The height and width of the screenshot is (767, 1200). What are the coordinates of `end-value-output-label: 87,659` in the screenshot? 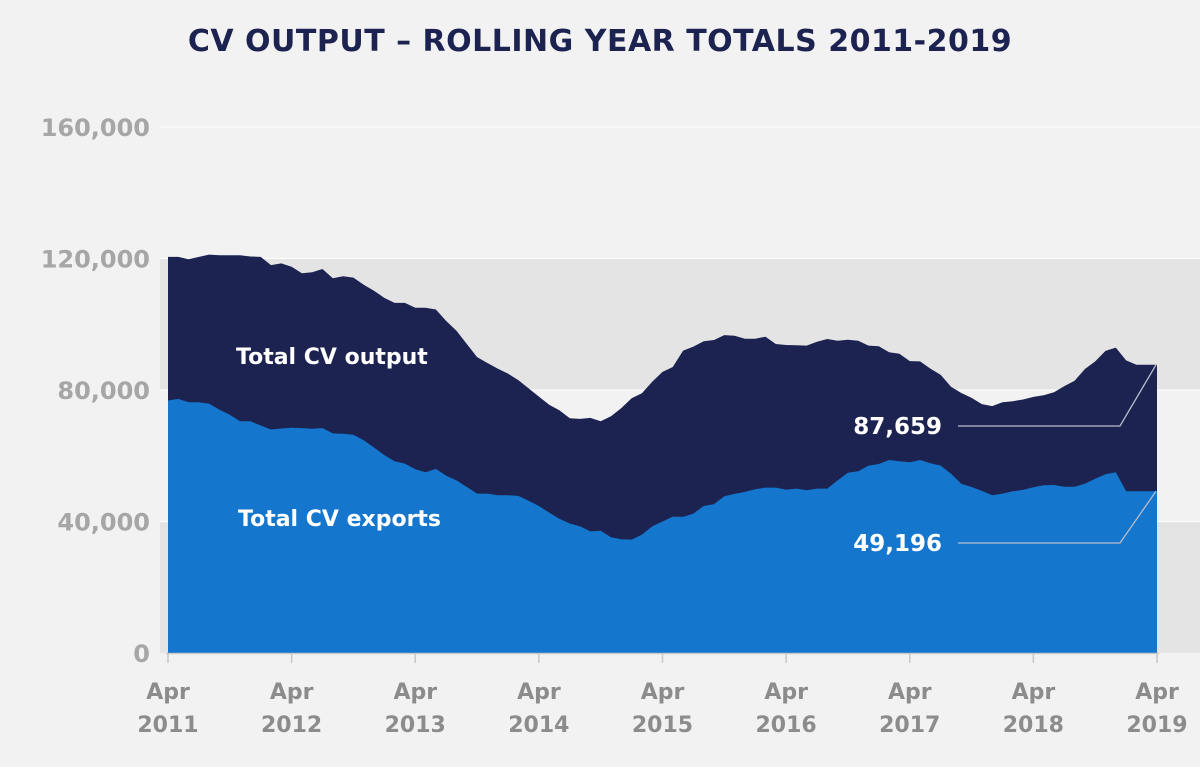 It's located at (897, 427).